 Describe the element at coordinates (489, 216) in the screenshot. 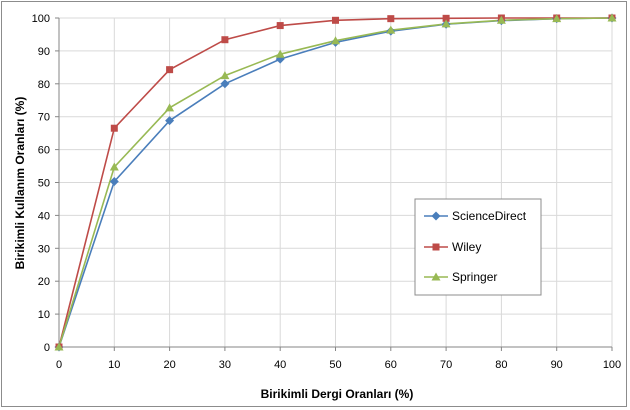

I see `legend-label-sciencedirect: ScienceDirect` at that location.